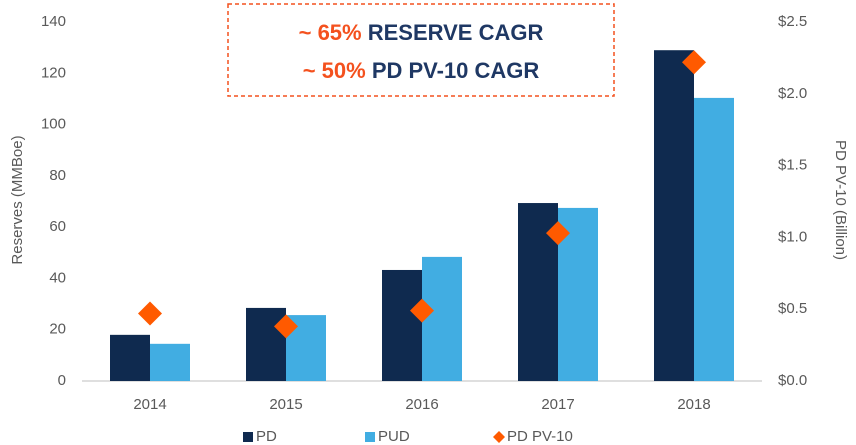  Describe the element at coordinates (266, 436) in the screenshot. I see `legend-label: PD` at that location.